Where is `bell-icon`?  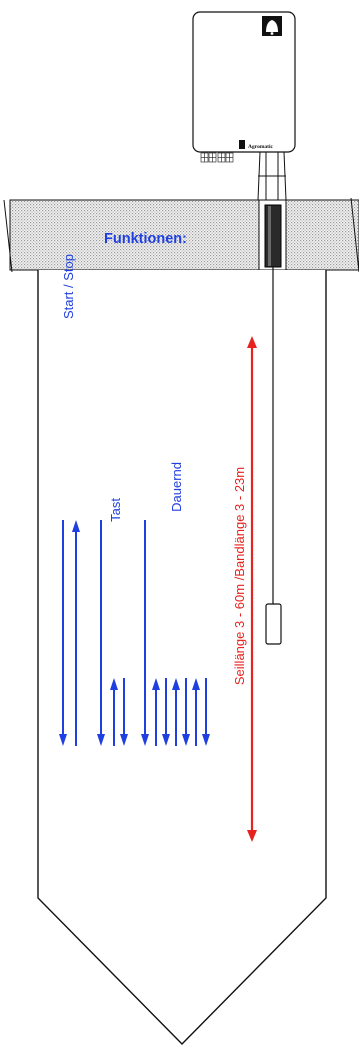
bell-icon is located at coordinates (272, 26).